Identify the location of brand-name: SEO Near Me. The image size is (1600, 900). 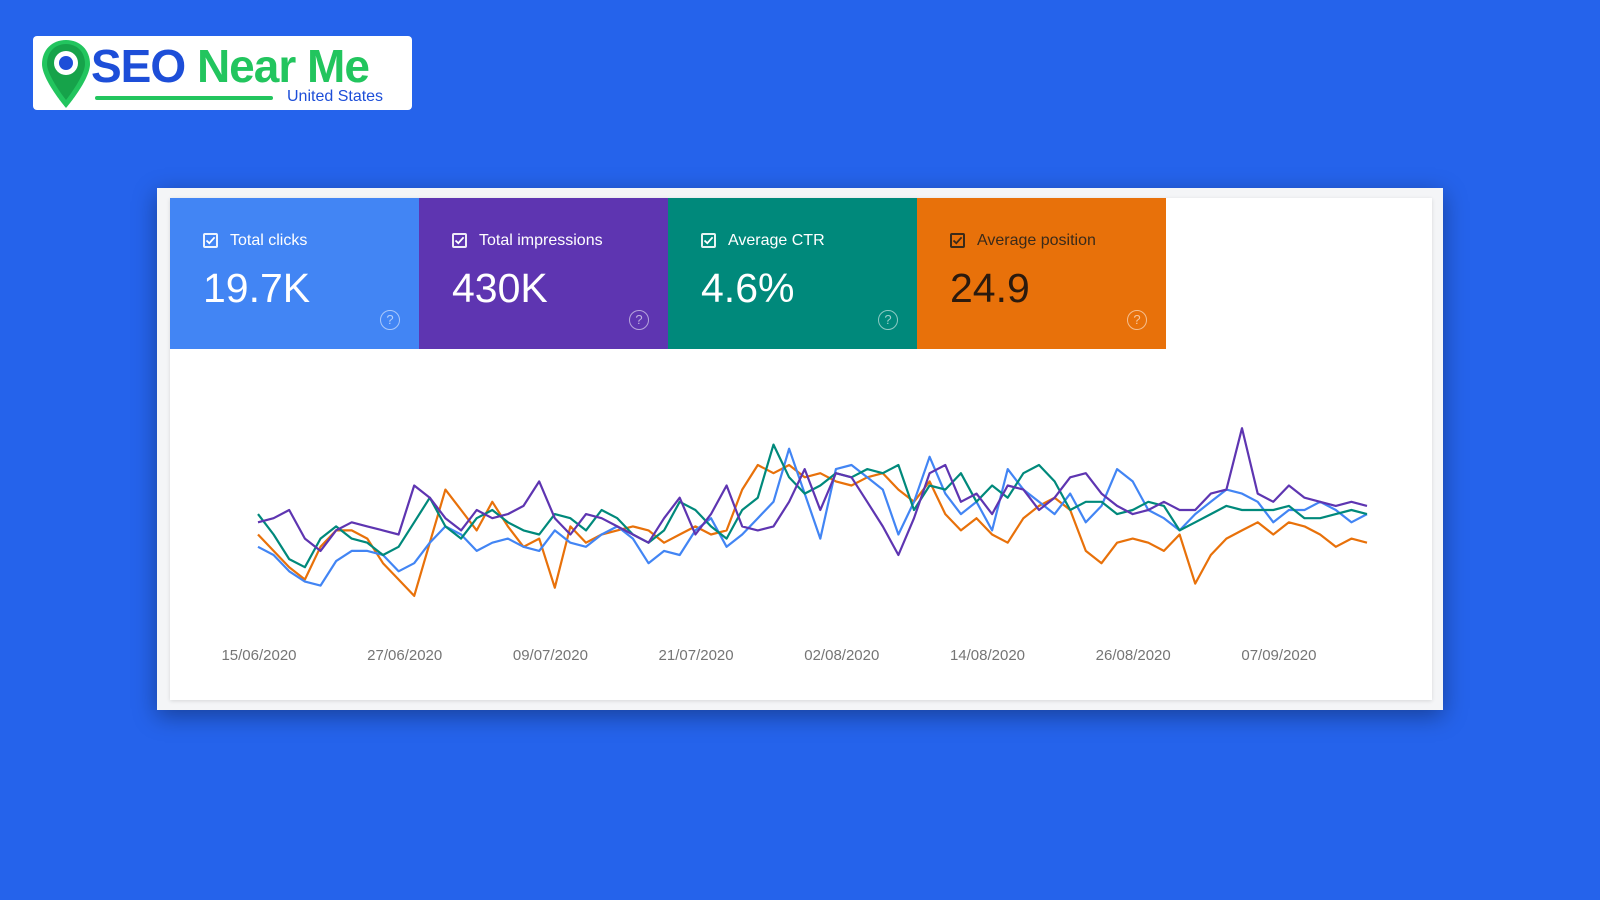
(230, 66).